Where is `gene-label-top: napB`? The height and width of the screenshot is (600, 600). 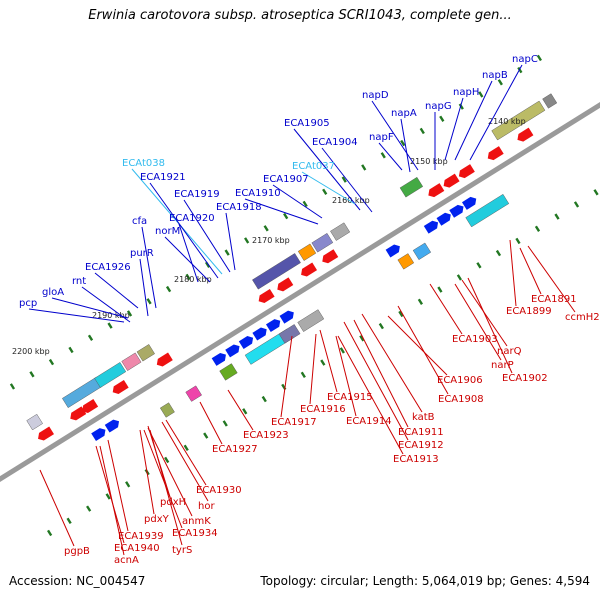
gene-label-top: napB is located at coordinates (495, 75).